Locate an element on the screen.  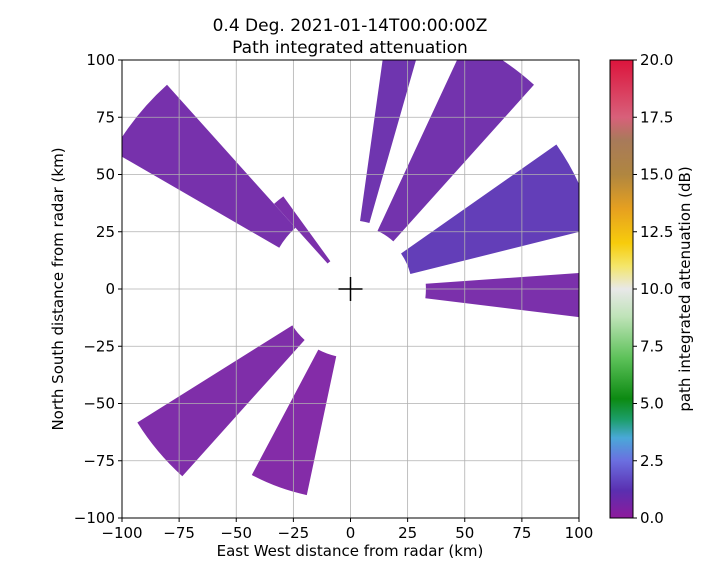
y-axis-ticks: 100 75 50 25 0 −25 −50 −75 −100 is located at coordinates (98, 289).